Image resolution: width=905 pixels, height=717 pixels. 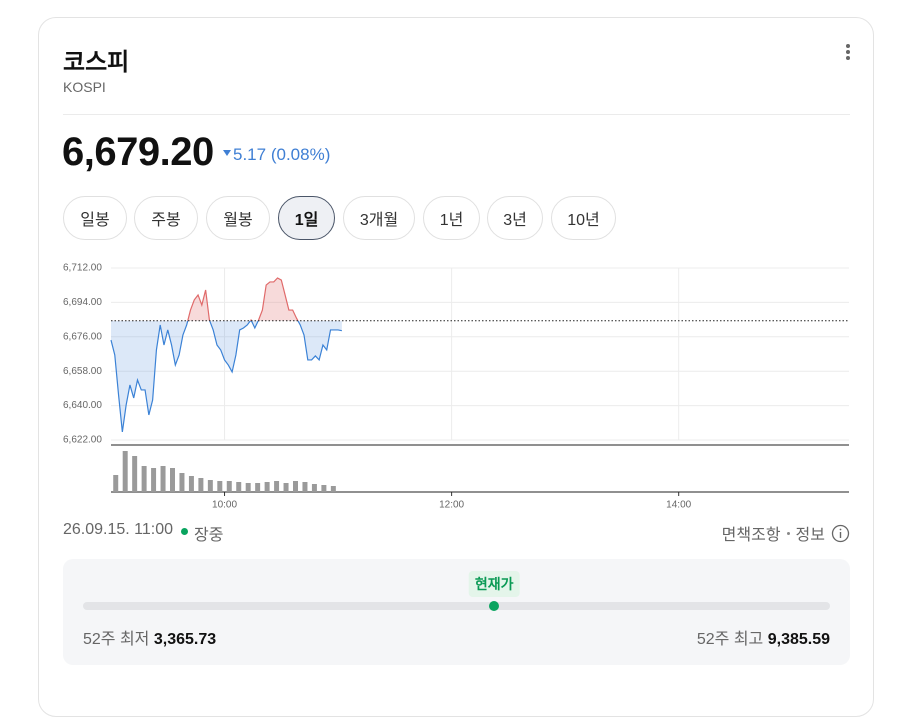 I want to click on area-below, so click(x=226, y=376).